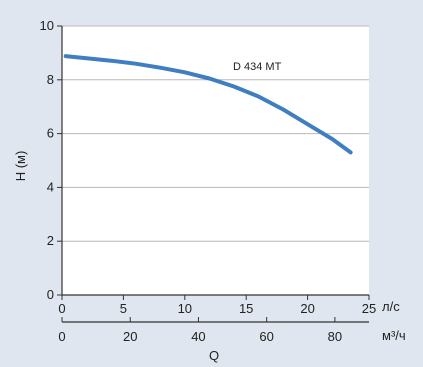  What do you see at coordinates (123, 308) in the screenshot?
I see `x-tick-label: 5` at bounding box center [123, 308].